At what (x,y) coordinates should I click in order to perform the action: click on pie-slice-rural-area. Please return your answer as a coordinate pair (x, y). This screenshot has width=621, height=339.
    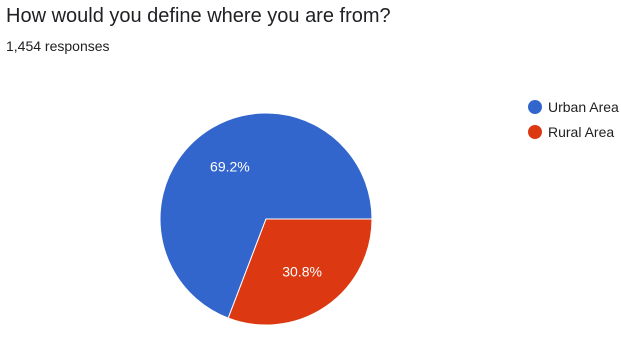
    Looking at the image, I should click on (300, 272).